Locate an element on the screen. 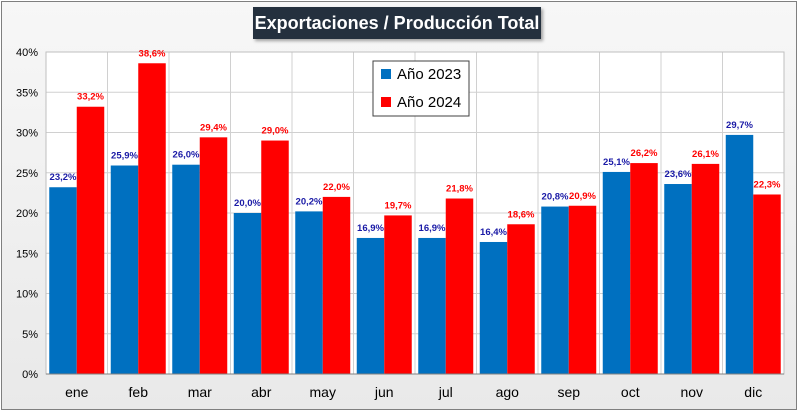 The width and height of the screenshot is (800, 413). x-tick-label: jul is located at coordinates (445, 392).